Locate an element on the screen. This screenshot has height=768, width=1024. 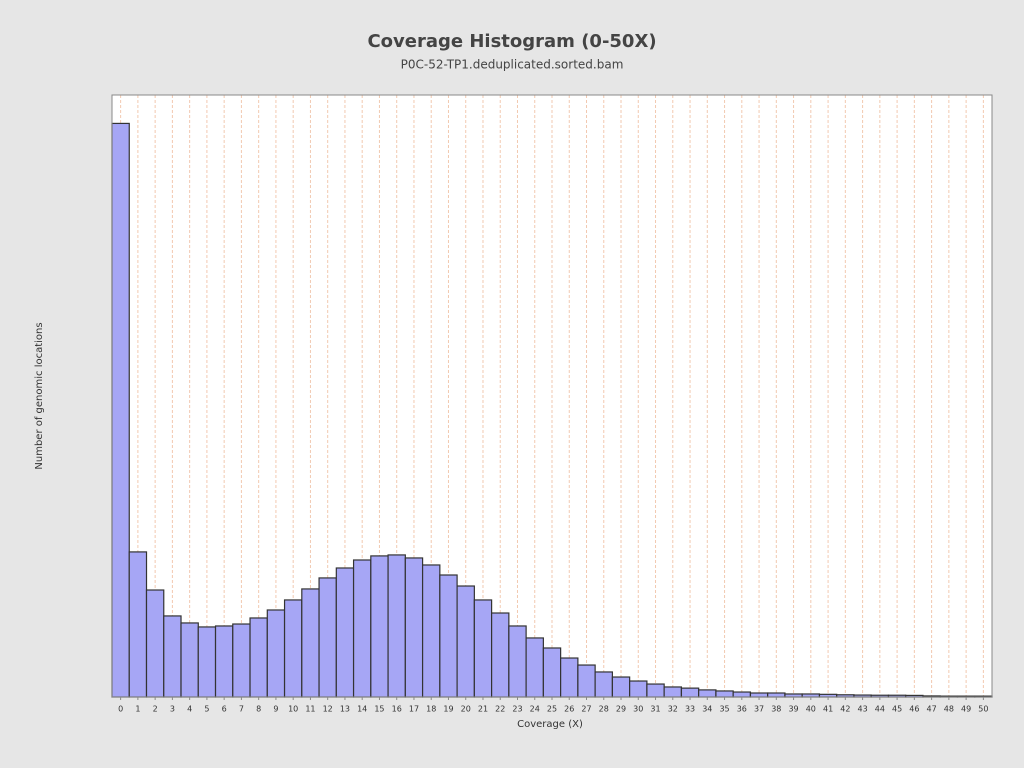
x-tick-label: 45 is located at coordinates (897, 709).